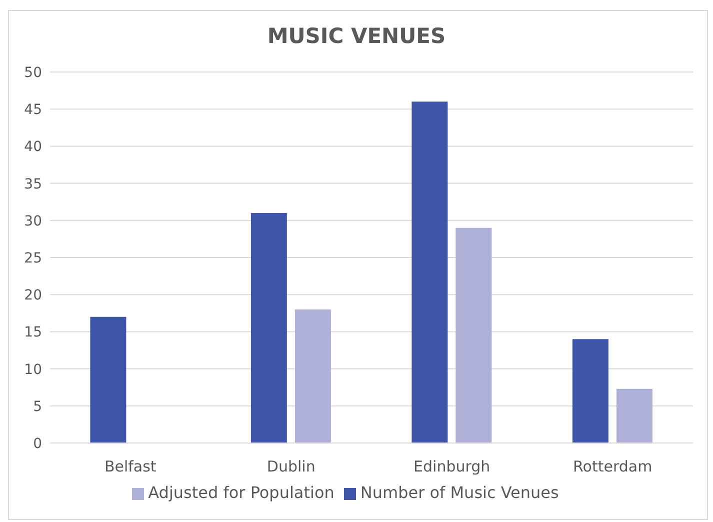 The width and height of the screenshot is (713, 522). What do you see at coordinates (459, 492) in the screenshot?
I see `legend-label: Number of Music Venues` at bounding box center [459, 492].